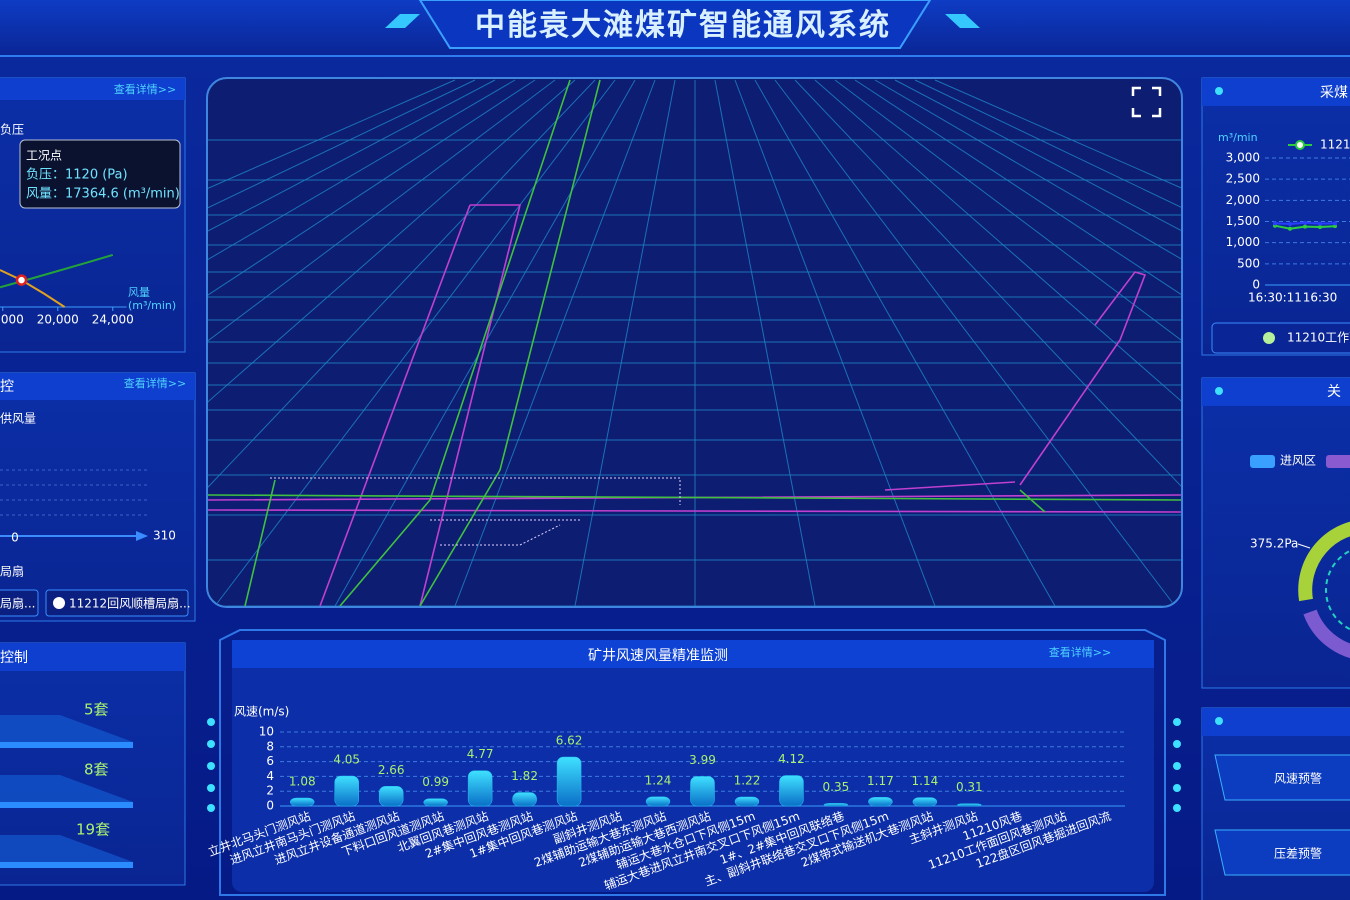 The height and width of the screenshot is (900, 1350). Describe the element at coordinates (266, 732) in the screenshot. I see `y-tick-label: 10` at that location.